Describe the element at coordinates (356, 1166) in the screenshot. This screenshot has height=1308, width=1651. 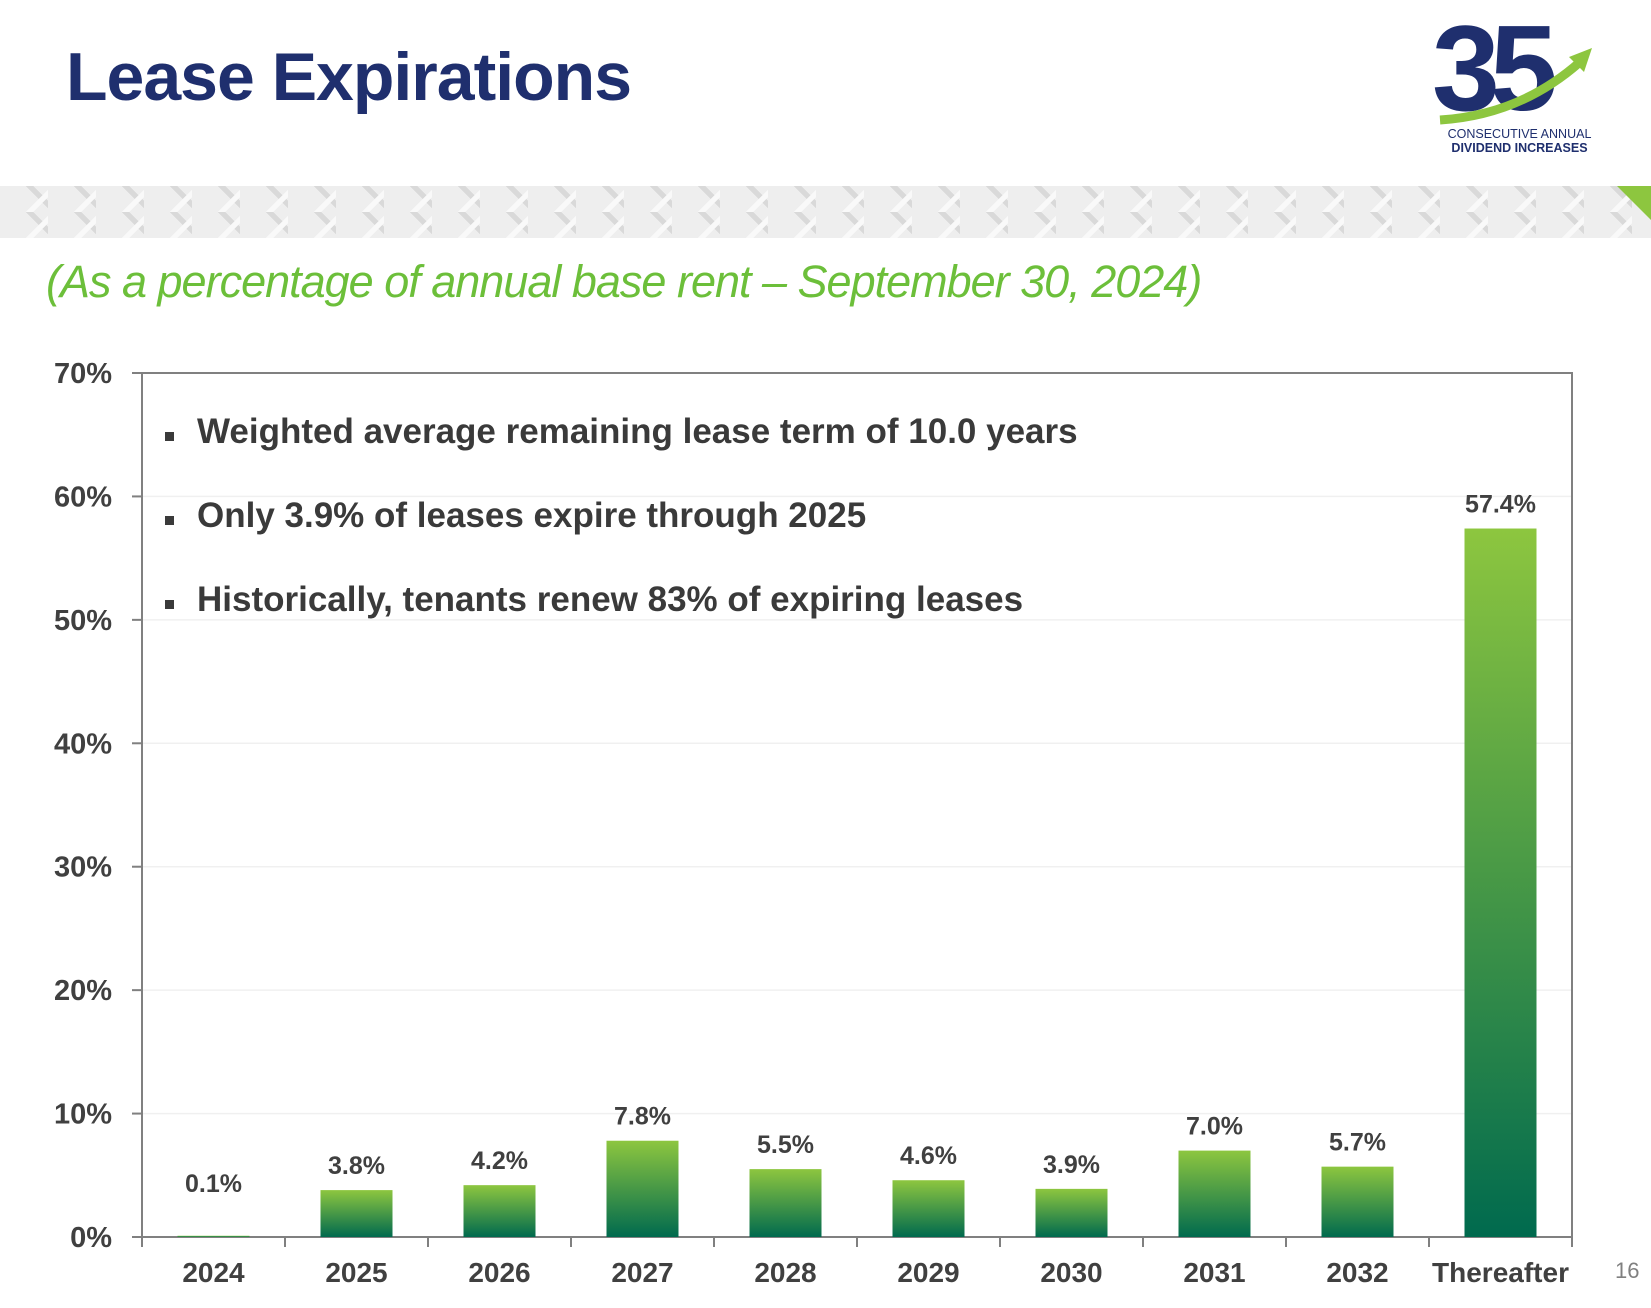
I see `data-label: 3.8%` at that location.